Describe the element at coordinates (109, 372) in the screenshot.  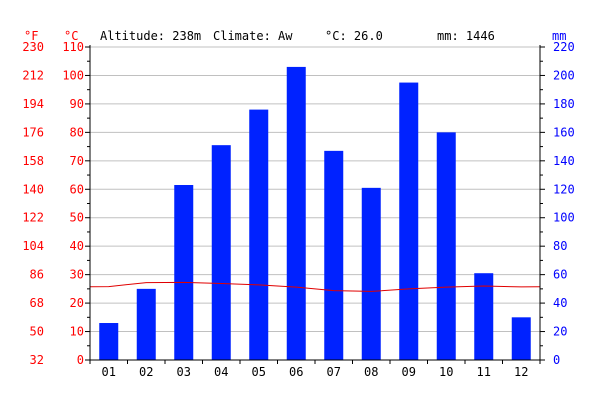
I see `month-label: 01` at that location.